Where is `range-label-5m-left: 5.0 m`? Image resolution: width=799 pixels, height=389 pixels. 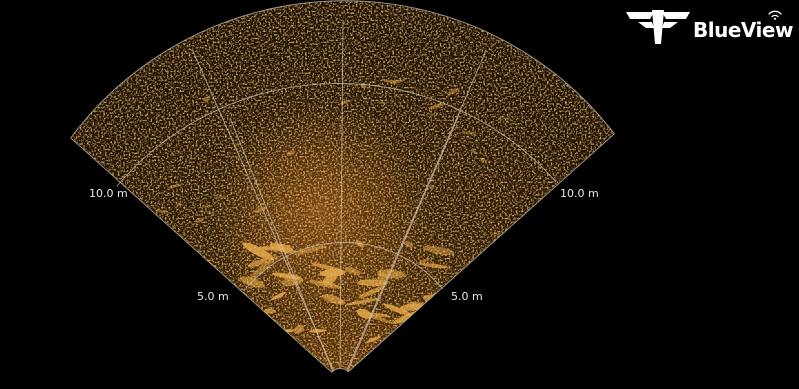 range-label-5m-left: 5.0 m is located at coordinates (213, 296).